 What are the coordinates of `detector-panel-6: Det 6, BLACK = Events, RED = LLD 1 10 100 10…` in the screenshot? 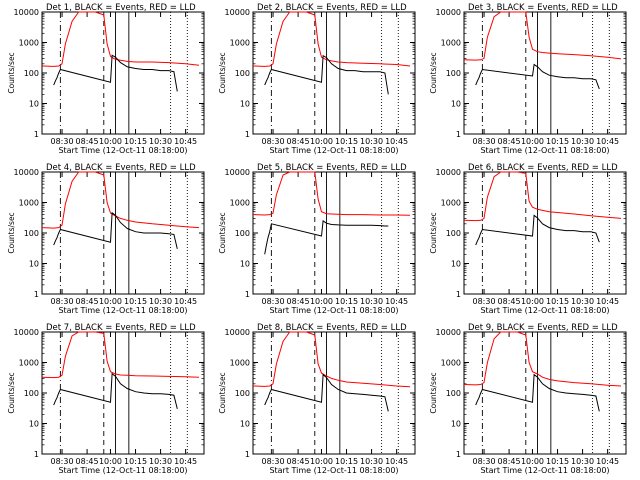 It's located at (528, 239).